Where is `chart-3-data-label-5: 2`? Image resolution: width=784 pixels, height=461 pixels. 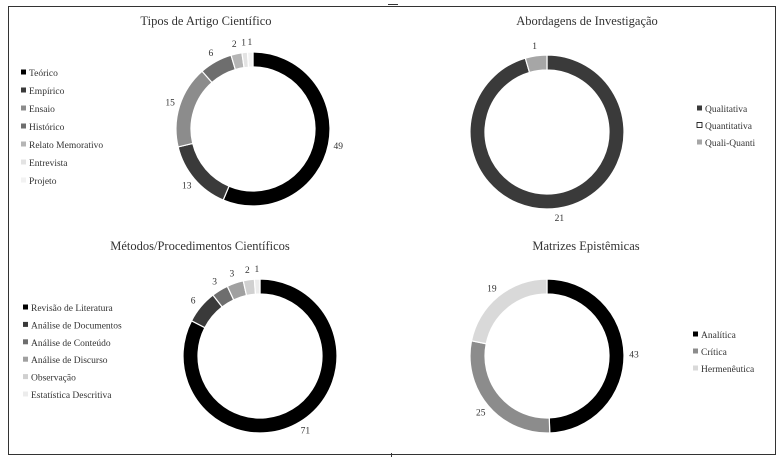
chart-3-data-label-5: 2 is located at coordinates (247, 271).